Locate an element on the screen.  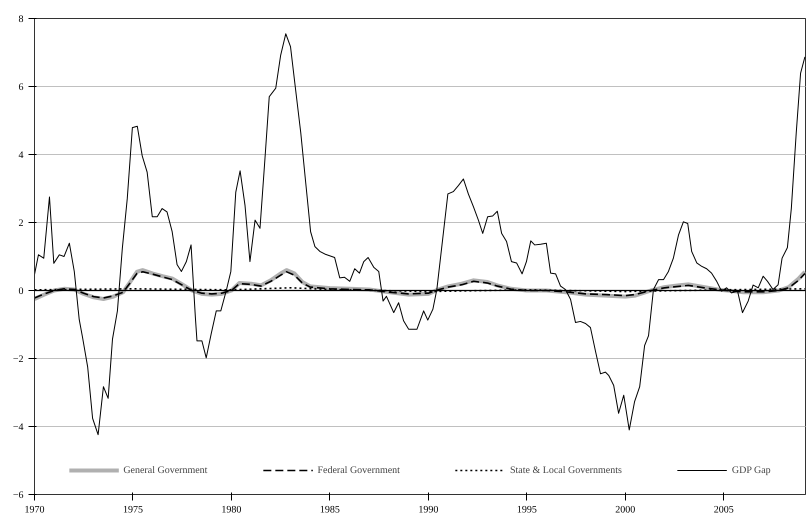
x-tick-label: 1970 is located at coordinates (34, 509).